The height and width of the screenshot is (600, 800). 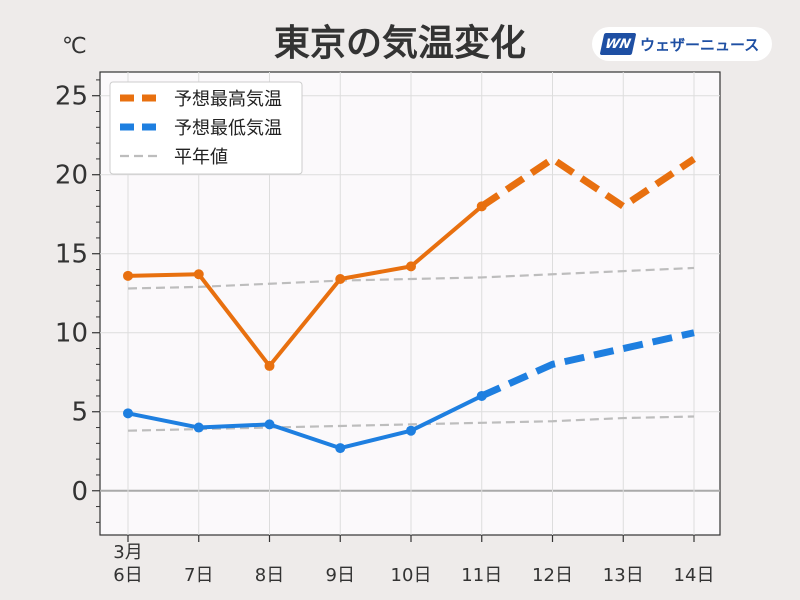 I want to click on x-tick-label-6: 12日, so click(x=552, y=575).